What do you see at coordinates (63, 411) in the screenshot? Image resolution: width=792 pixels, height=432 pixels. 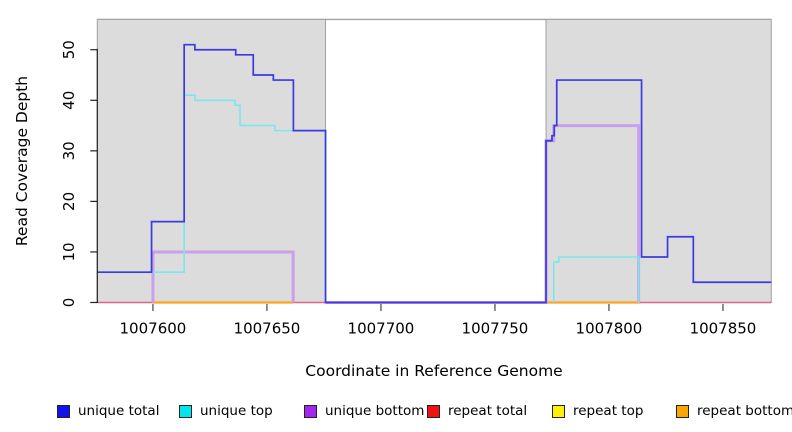 I see `legend-swatch-unique-total` at bounding box center [63, 411].